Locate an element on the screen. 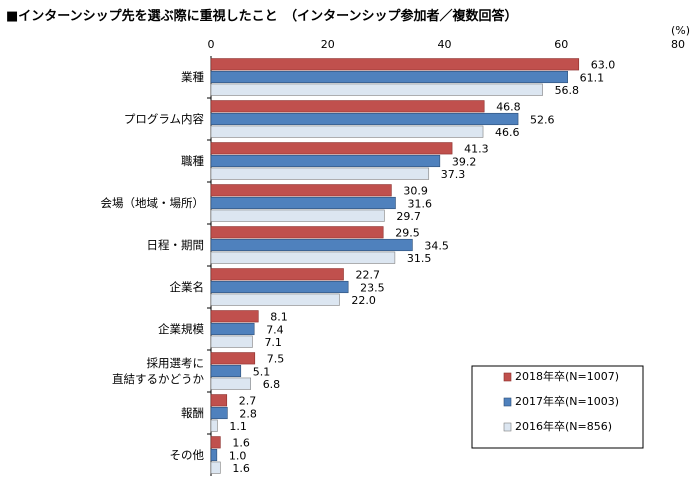 The height and width of the screenshot is (484, 699). data-label: 52.6 is located at coordinates (542, 119).